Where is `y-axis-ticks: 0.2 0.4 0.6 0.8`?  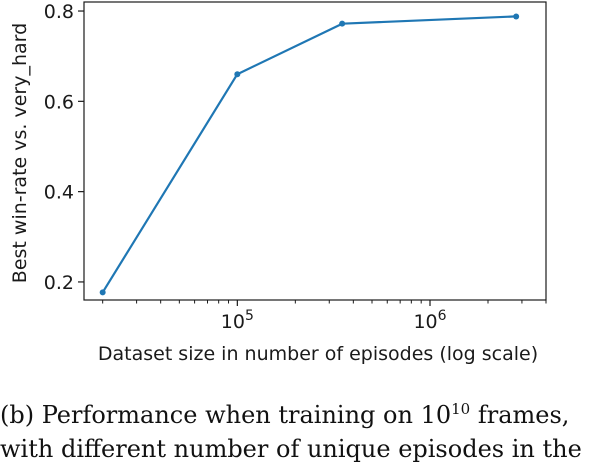
y-axis-ticks: 0.2 0.4 0.6 0.8 is located at coordinates (64, 147).